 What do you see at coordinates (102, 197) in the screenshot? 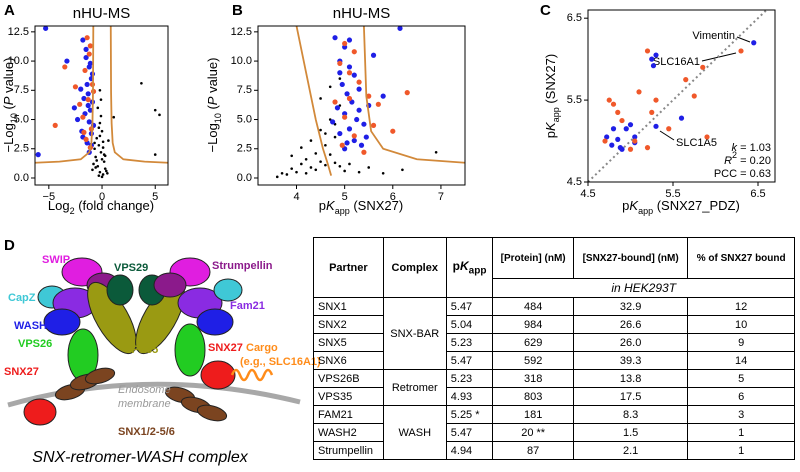
I see `x-tick-label: 0` at bounding box center [102, 197].